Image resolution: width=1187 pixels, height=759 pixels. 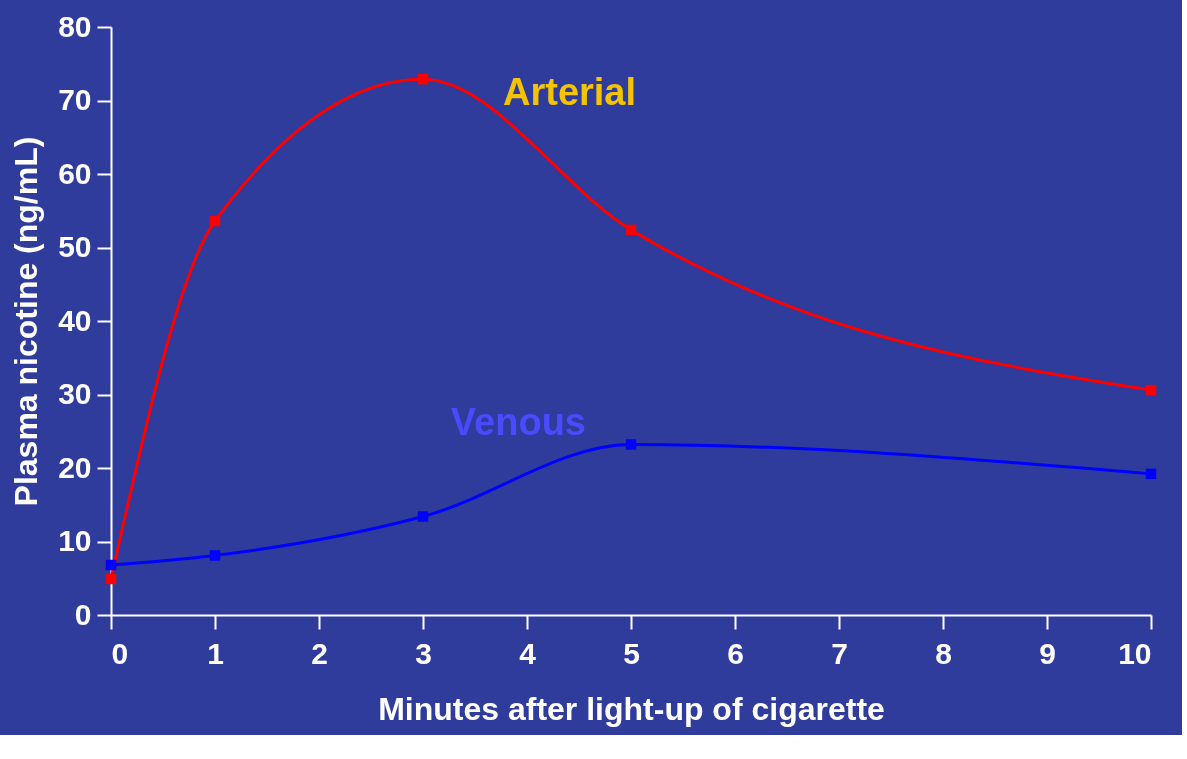 I want to click on y-tick-label: 40, so click(x=75, y=320).